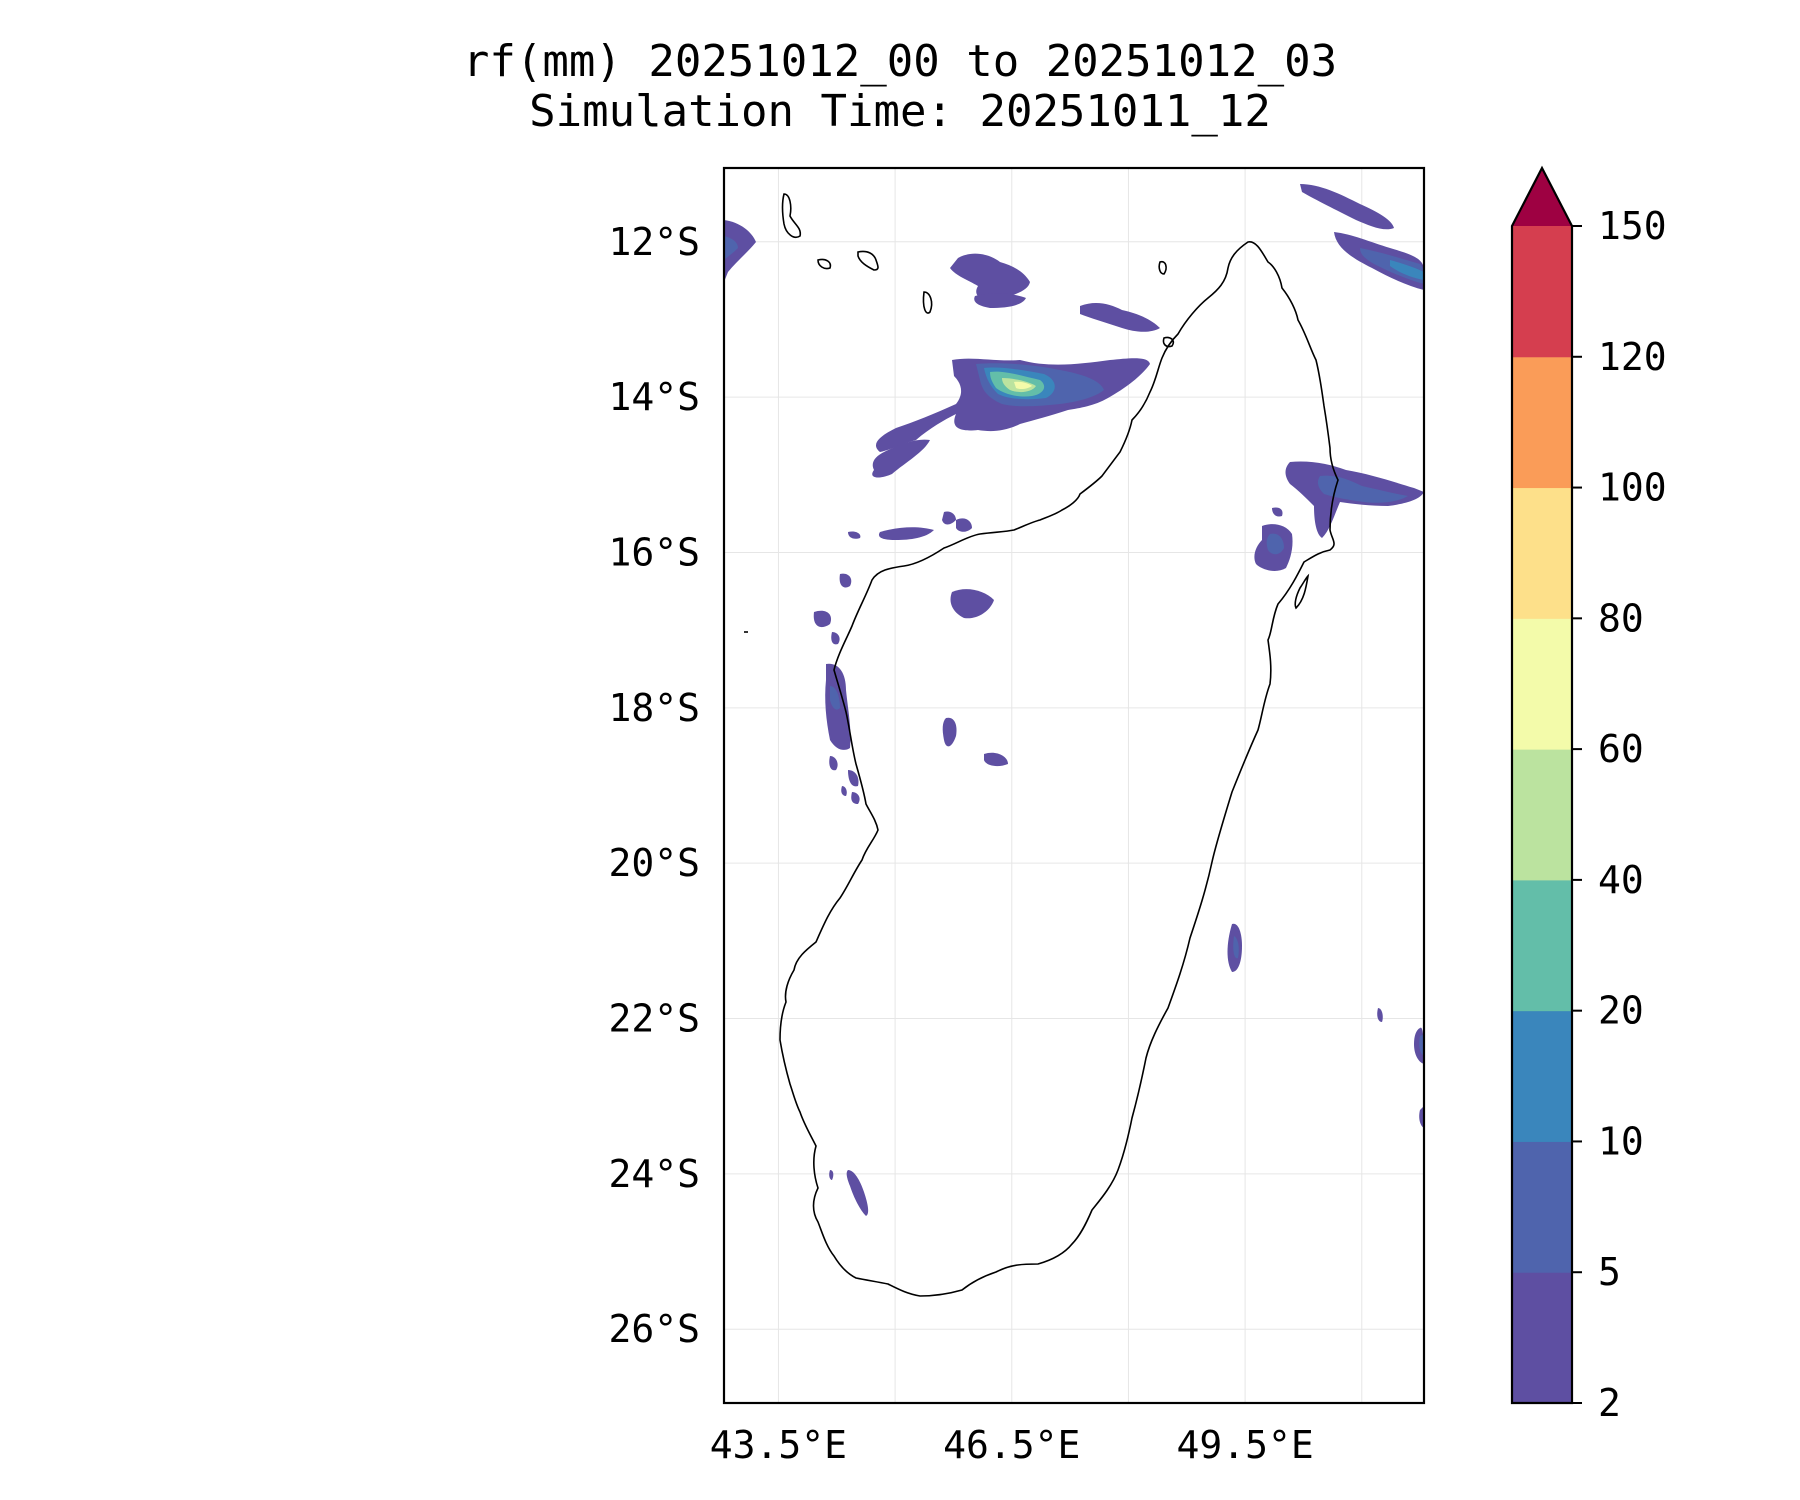 The image size is (1800, 1500). I want to click on rain-area-west-edge, so click(740, 251).